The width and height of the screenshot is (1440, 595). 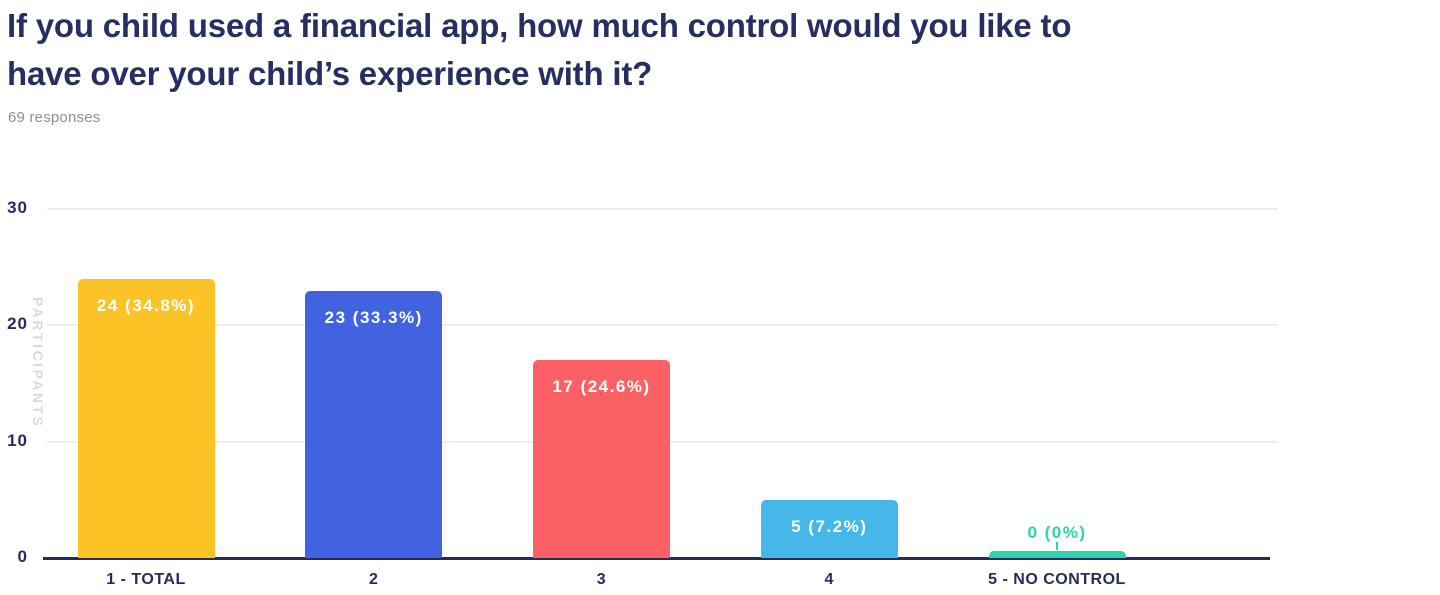 I want to click on y-tick-label: 30, so click(x=17, y=208).